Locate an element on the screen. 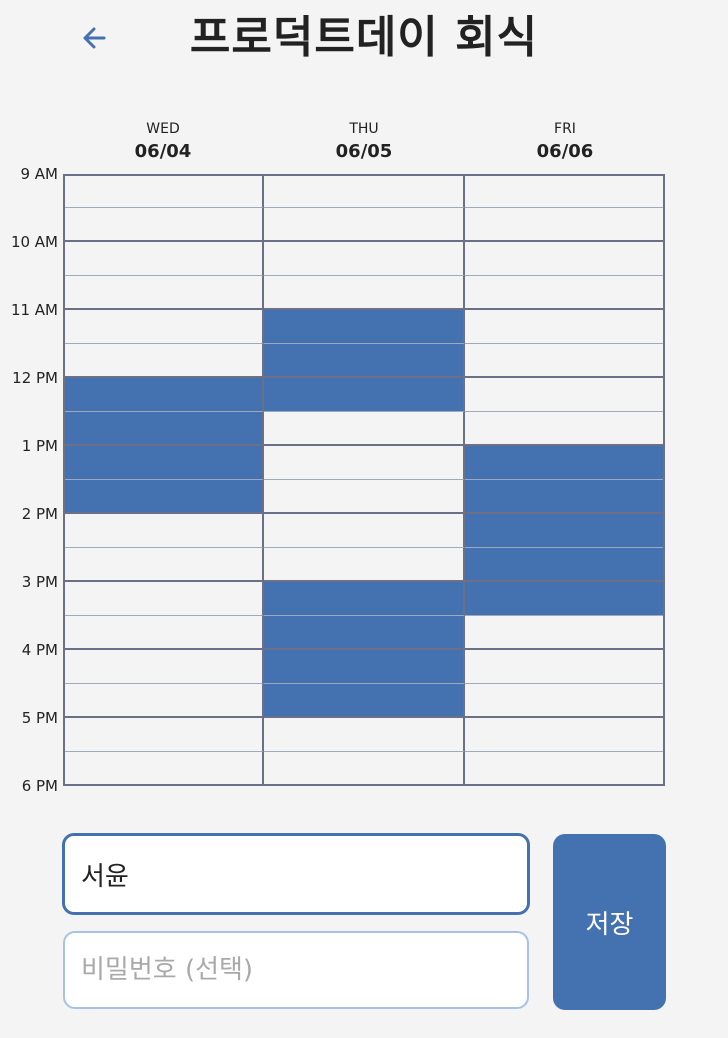 This screenshot has width=728, height=1038. back-button is located at coordinates (94, 38).